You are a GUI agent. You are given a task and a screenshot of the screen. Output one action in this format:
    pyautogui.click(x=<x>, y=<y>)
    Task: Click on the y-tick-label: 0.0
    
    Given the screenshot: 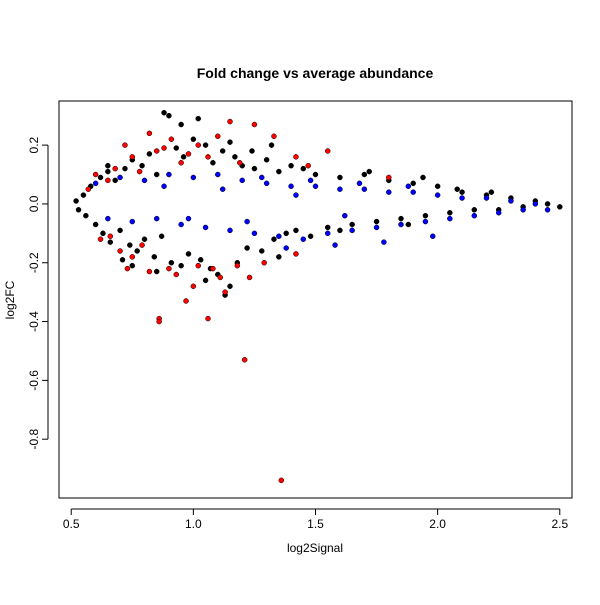 What is the action you would take?
    pyautogui.click(x=34, y=203)
    